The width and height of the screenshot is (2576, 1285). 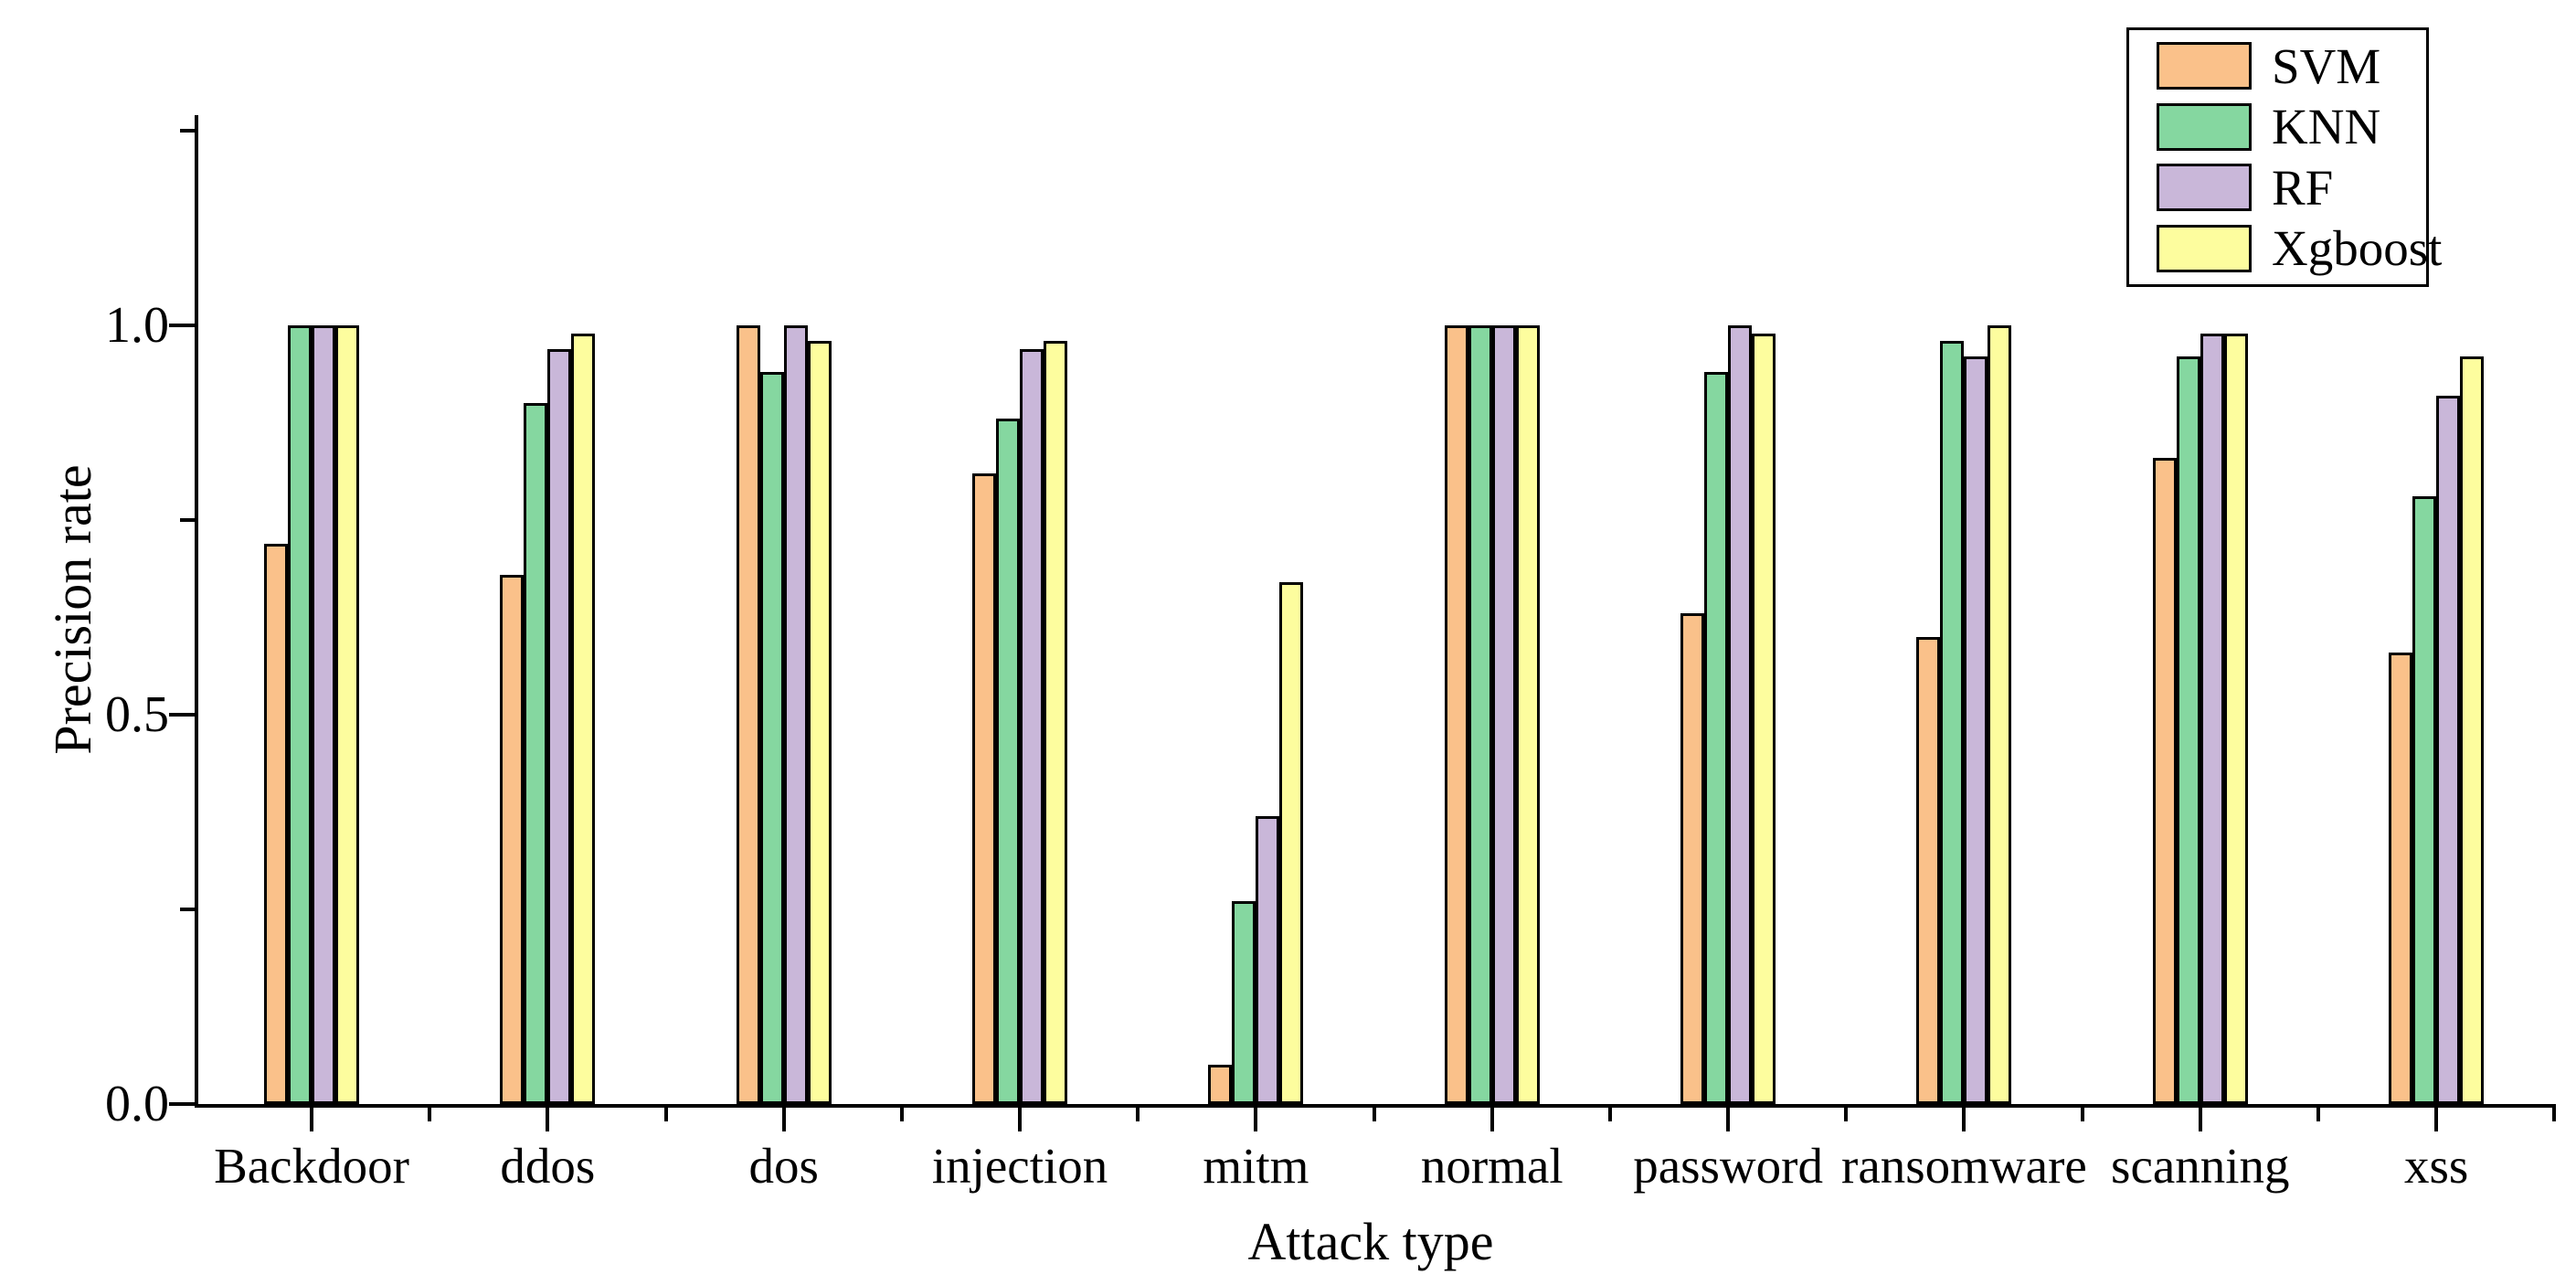 I want to click on bar-xgboost-normal, so click(x=1527, y=715).